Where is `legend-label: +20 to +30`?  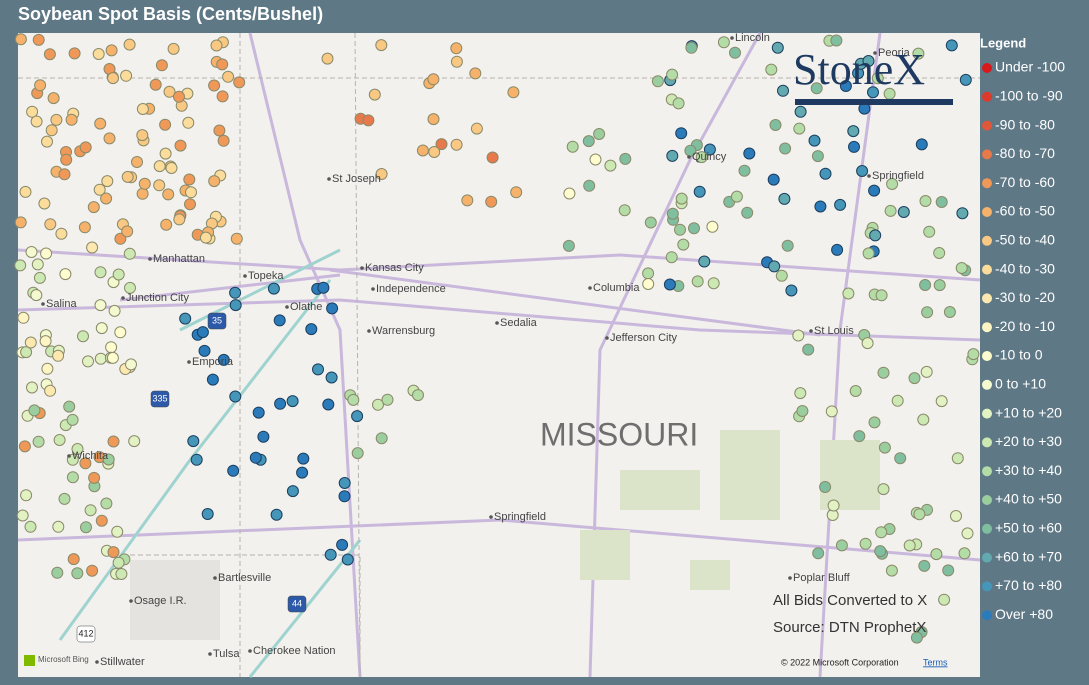 legend-label: +20 to +30 is located at coordinates (1028, 441).